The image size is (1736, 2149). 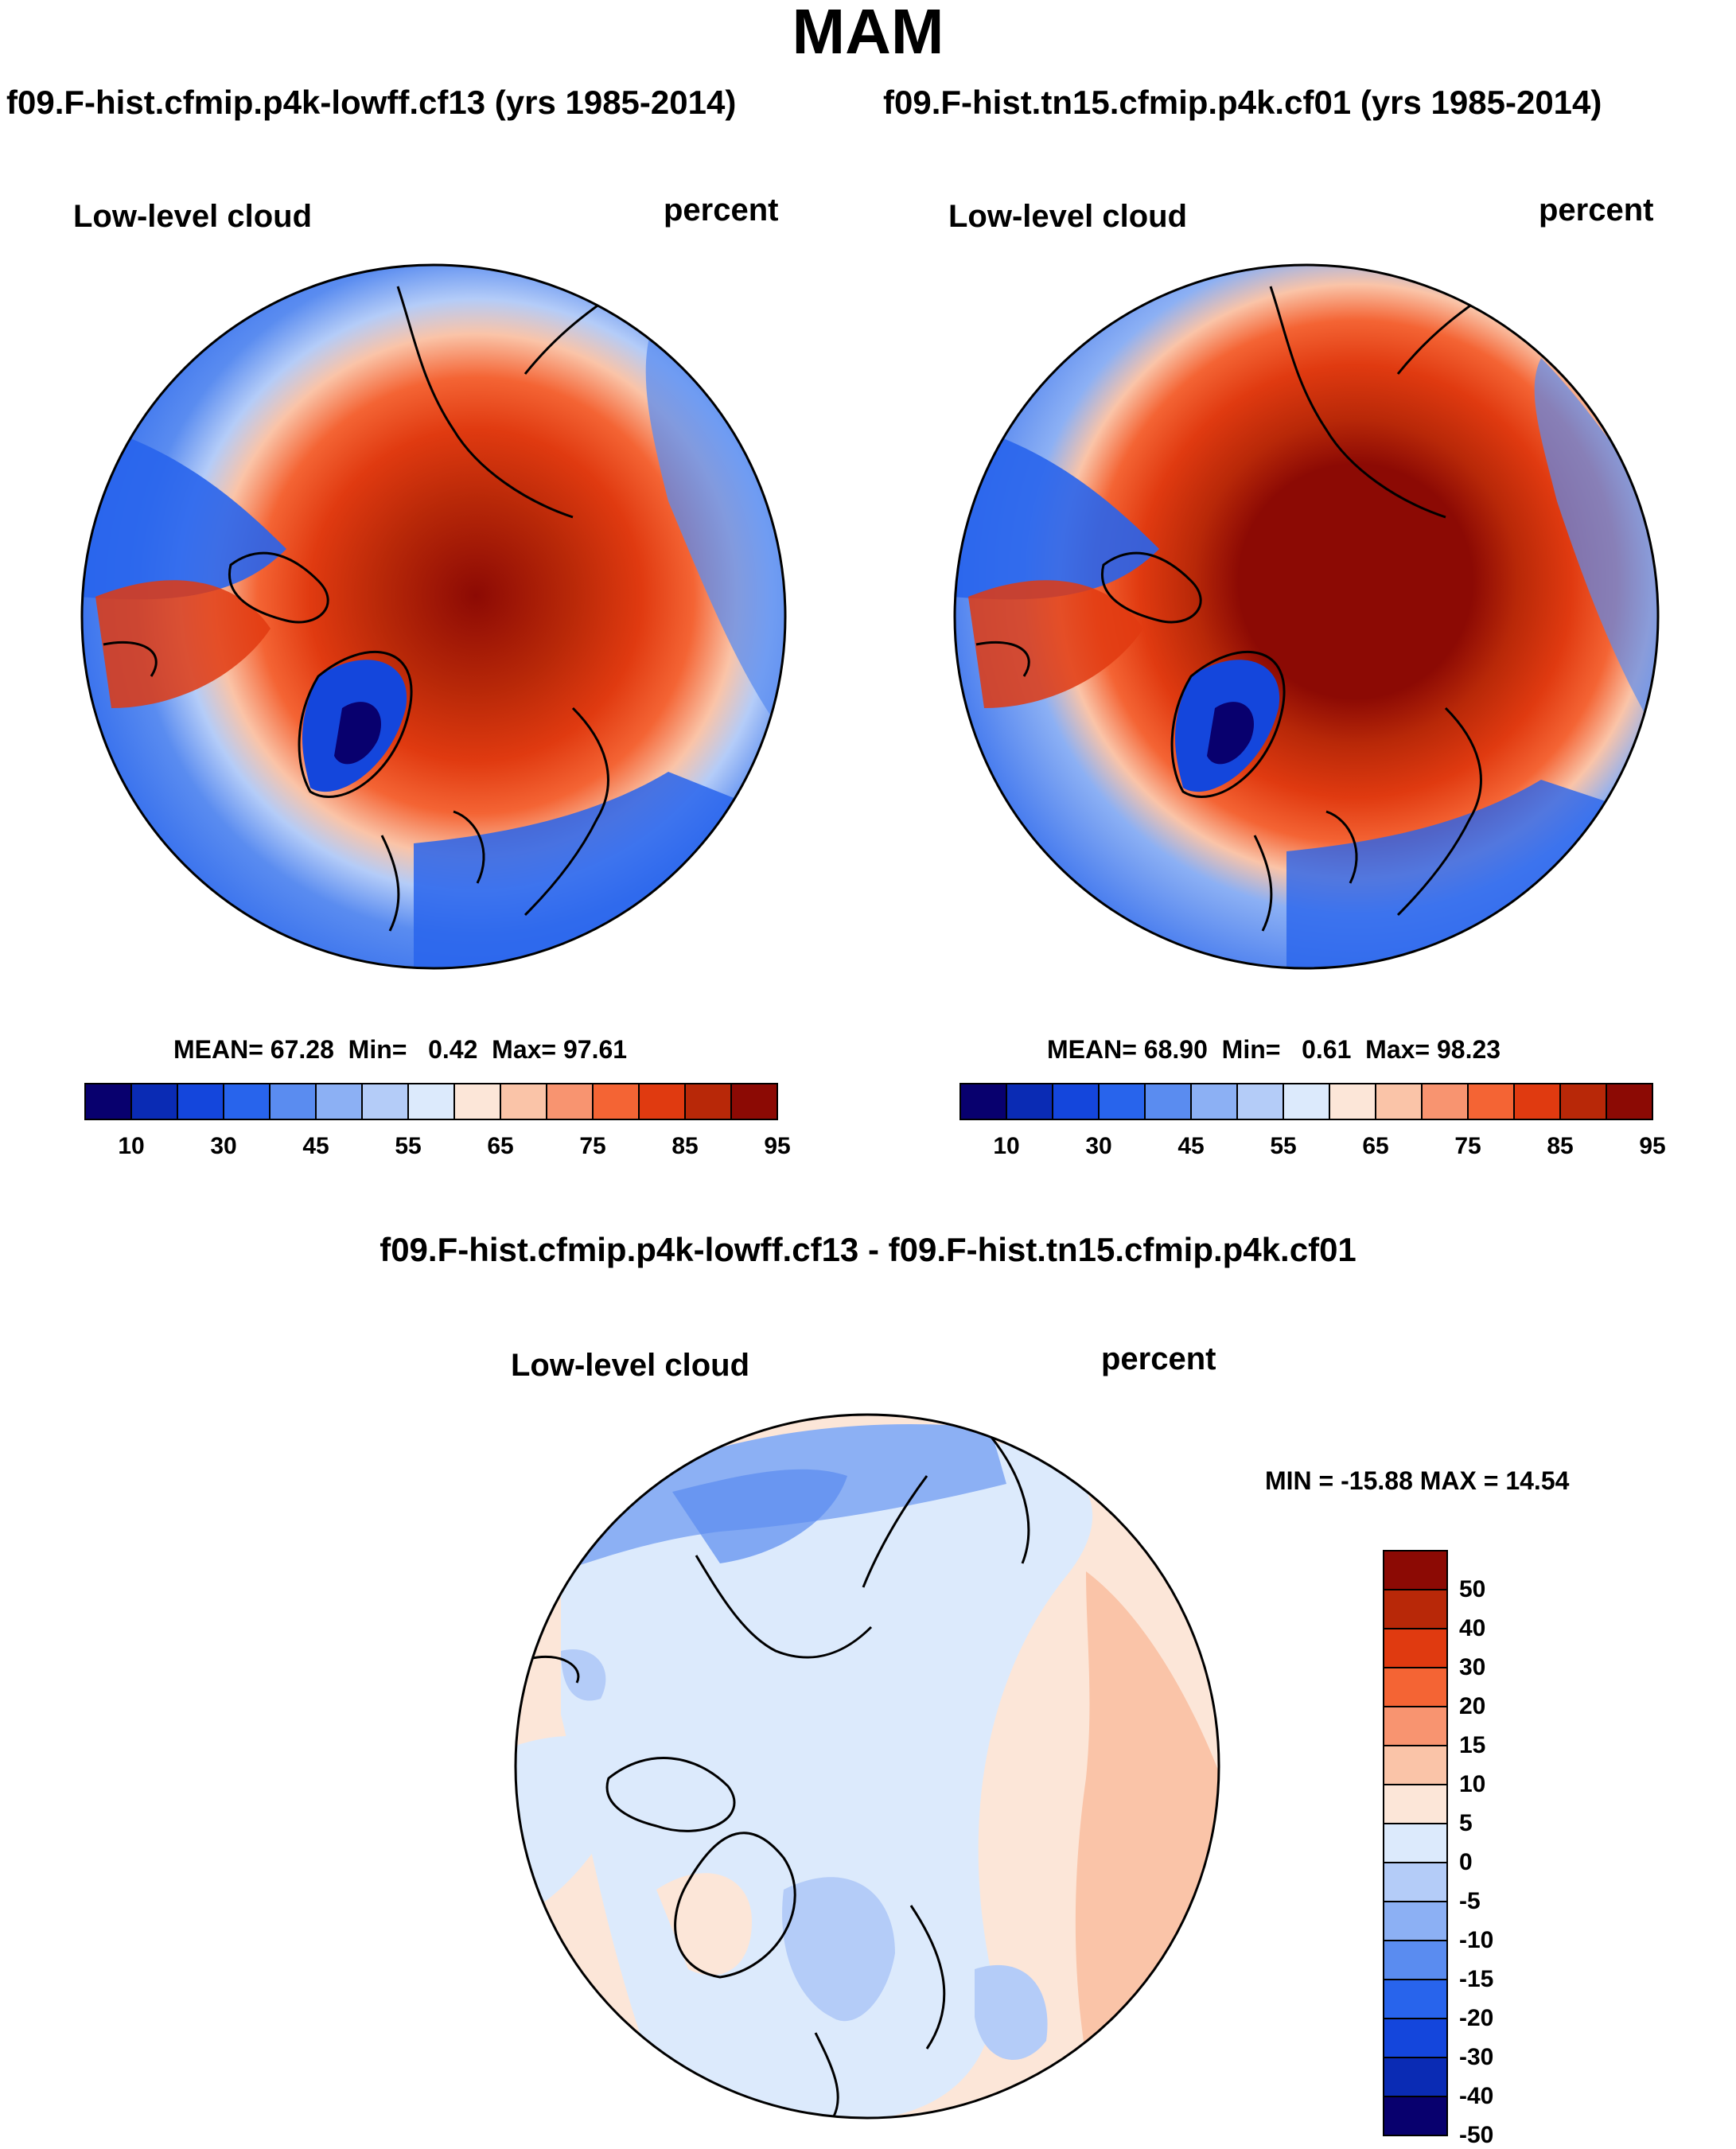 I want to click on colorbar-diff-tick-label: 50, so click(x=1473, y=1589).